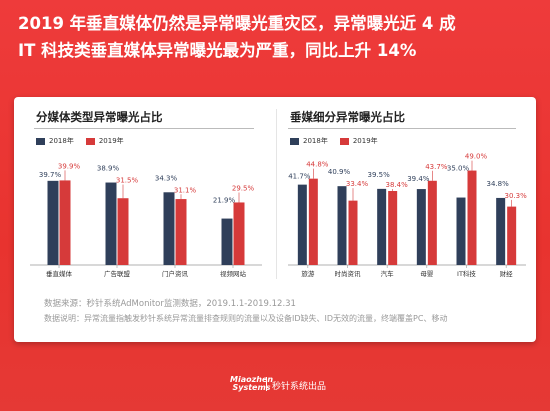  I want to click on value-label-2018-0: 41.7%, so click(299, 177).